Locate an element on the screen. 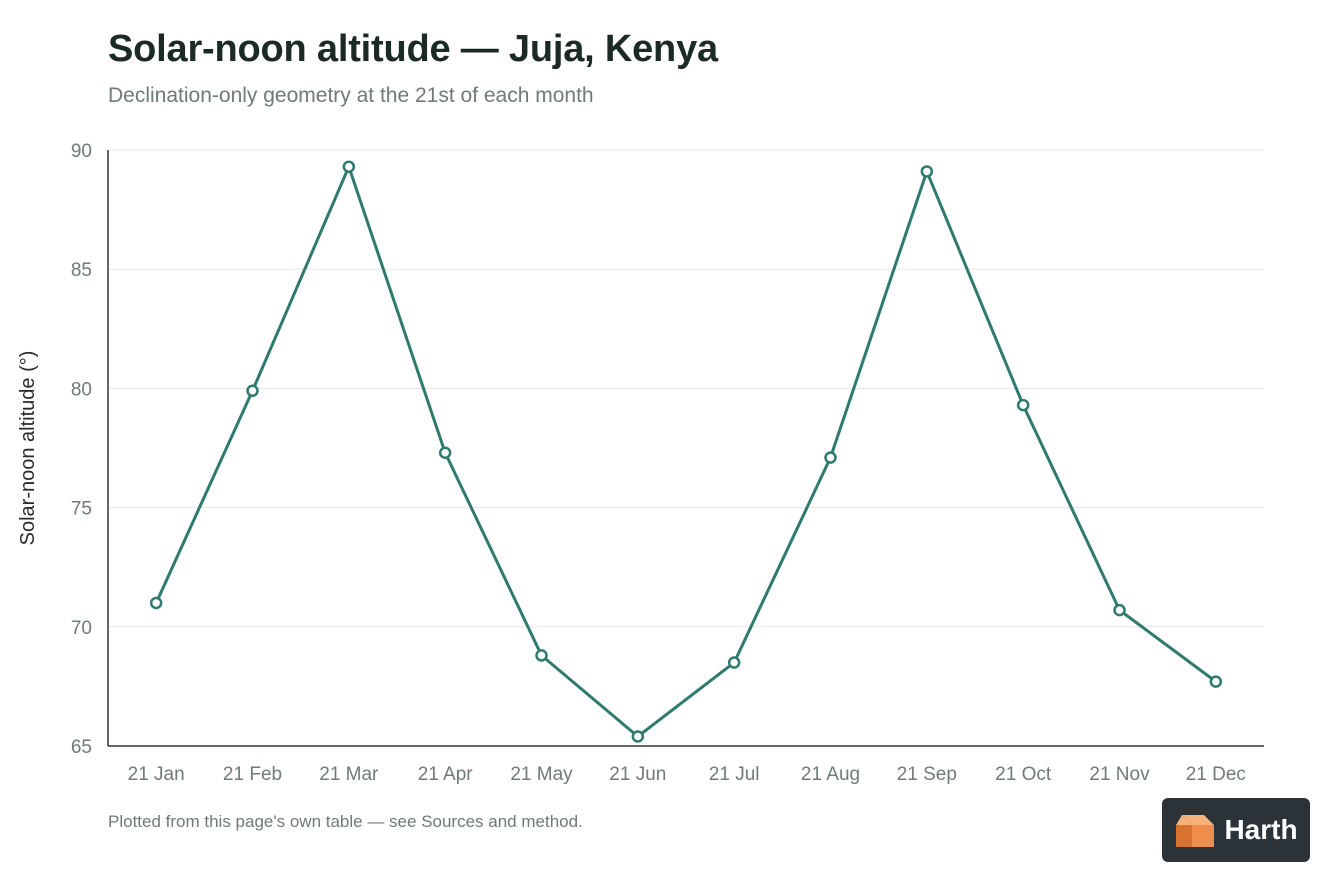 The height and width of the screenshot is (896, 1344). x-tick-label: 21 Sep is located at coordinates (927, 774).